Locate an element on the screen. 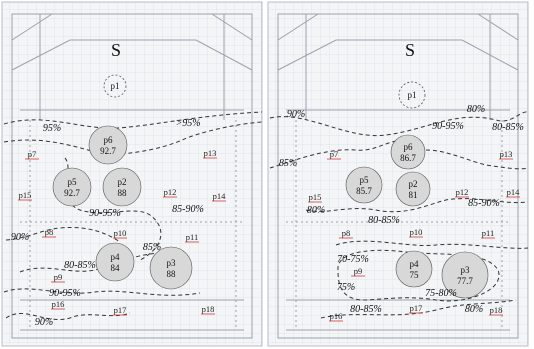 The image size is (534, 349). zone-label: 95% is located at coordinates (52, 128).